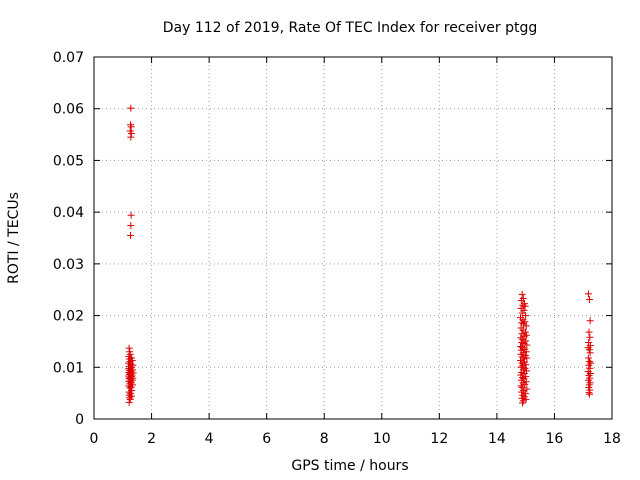  I want to click on x-tick-label: 12, so click(439, 439).